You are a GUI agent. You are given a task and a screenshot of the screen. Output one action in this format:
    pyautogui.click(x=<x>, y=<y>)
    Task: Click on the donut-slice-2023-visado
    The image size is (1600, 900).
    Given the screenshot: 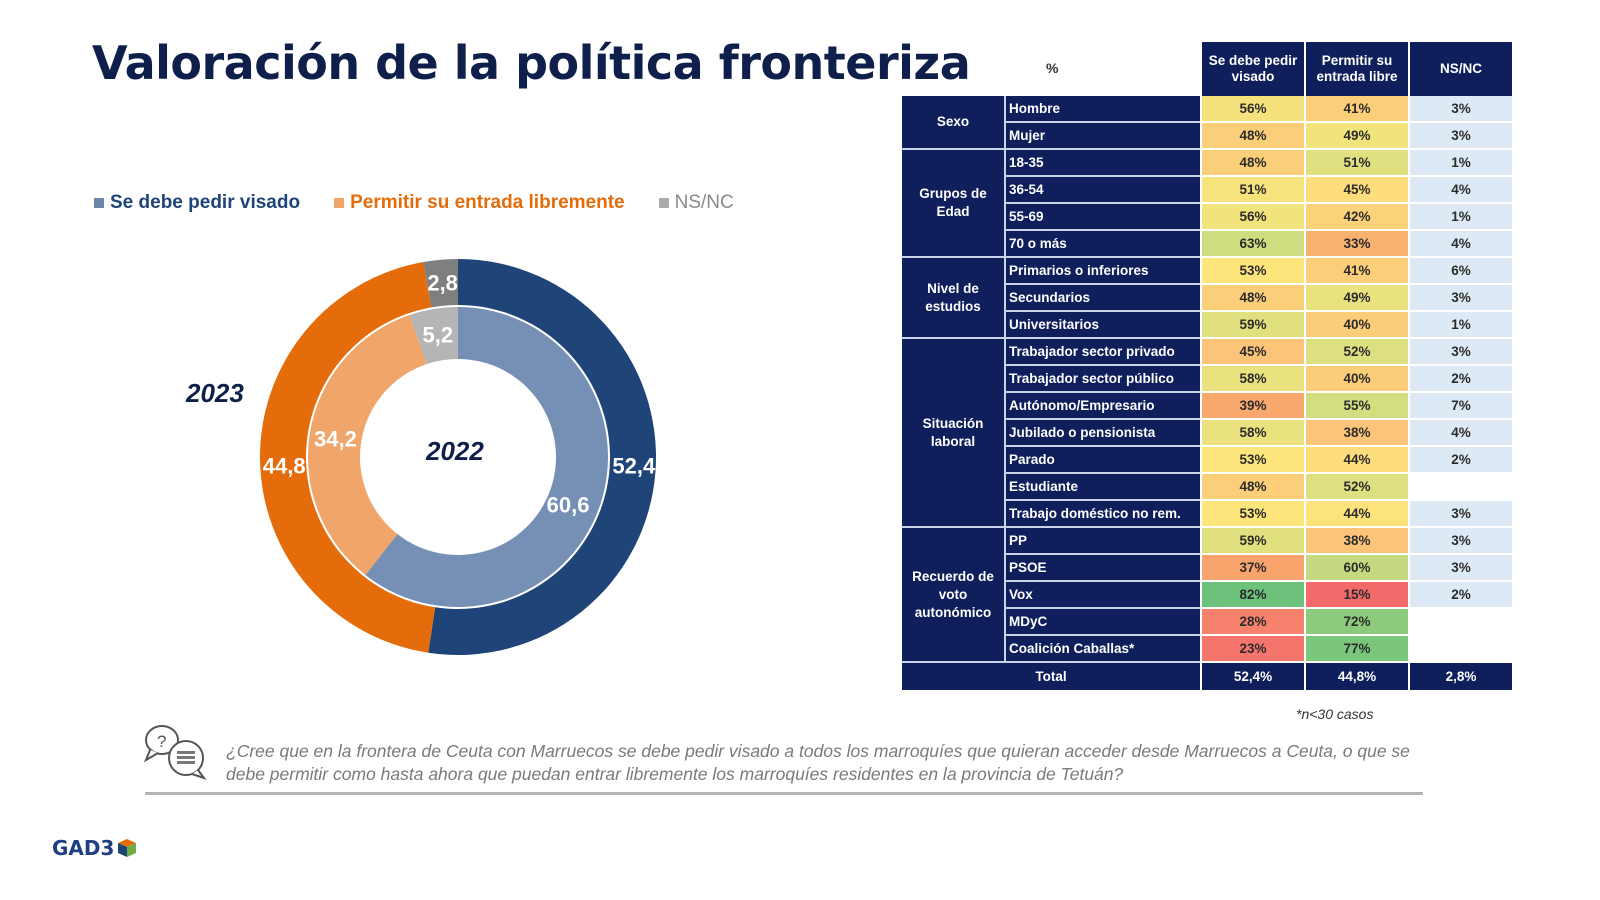 What is the action you would take?
    pyautogui.click(x=542, y=457)
    